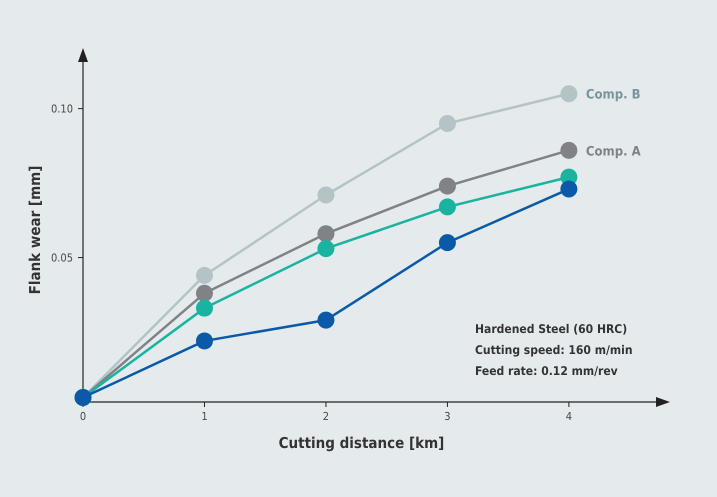  I want to click on x-axis-title: Cutting distance [km], so click(361, 443).